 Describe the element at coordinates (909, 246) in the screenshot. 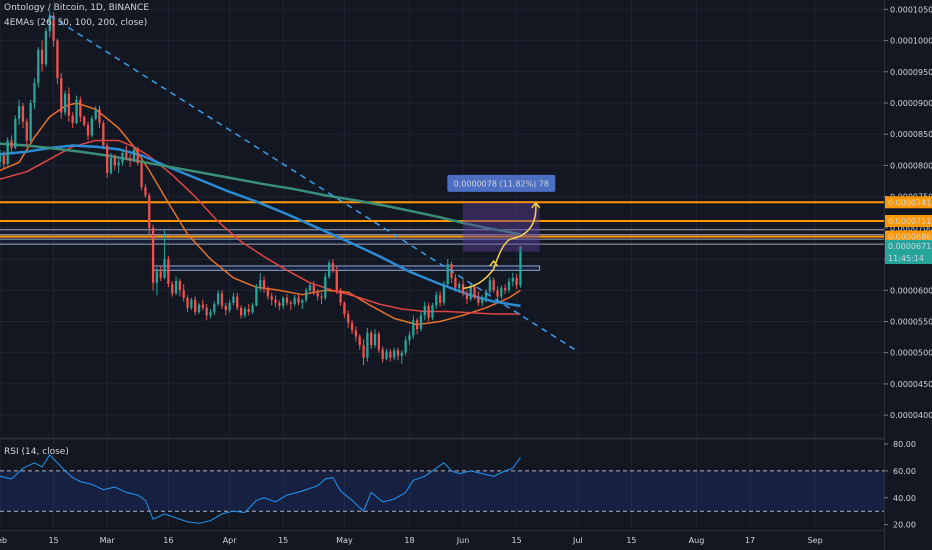

I see `last-price-label: 0.0000671` at that location.